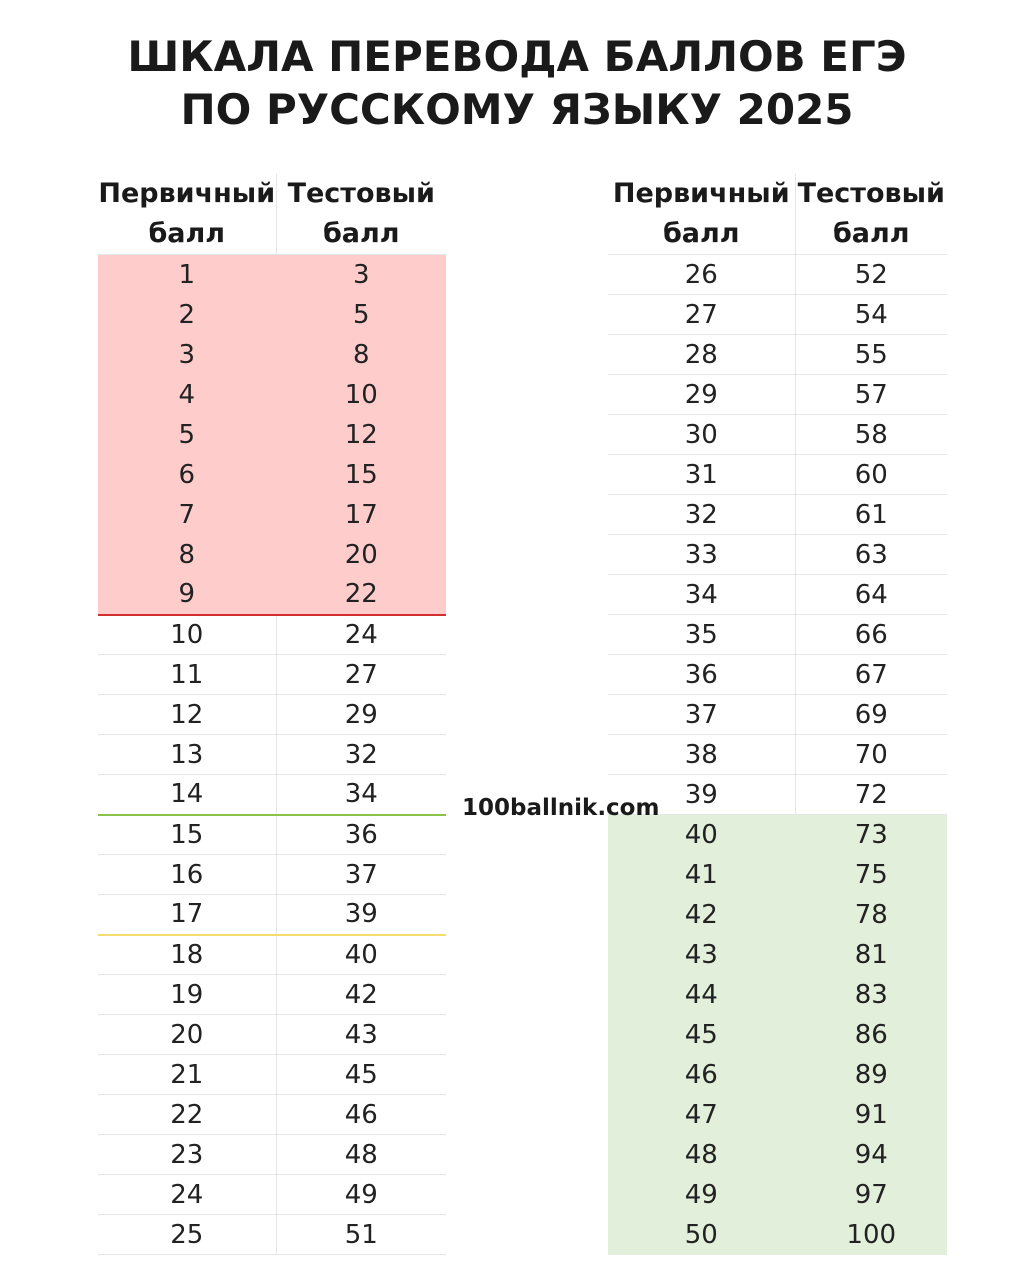 Image resolution: width=1034 pixels, height=1280 pixels. I want to click on primary-score-cell: 13, so click(187, 754).